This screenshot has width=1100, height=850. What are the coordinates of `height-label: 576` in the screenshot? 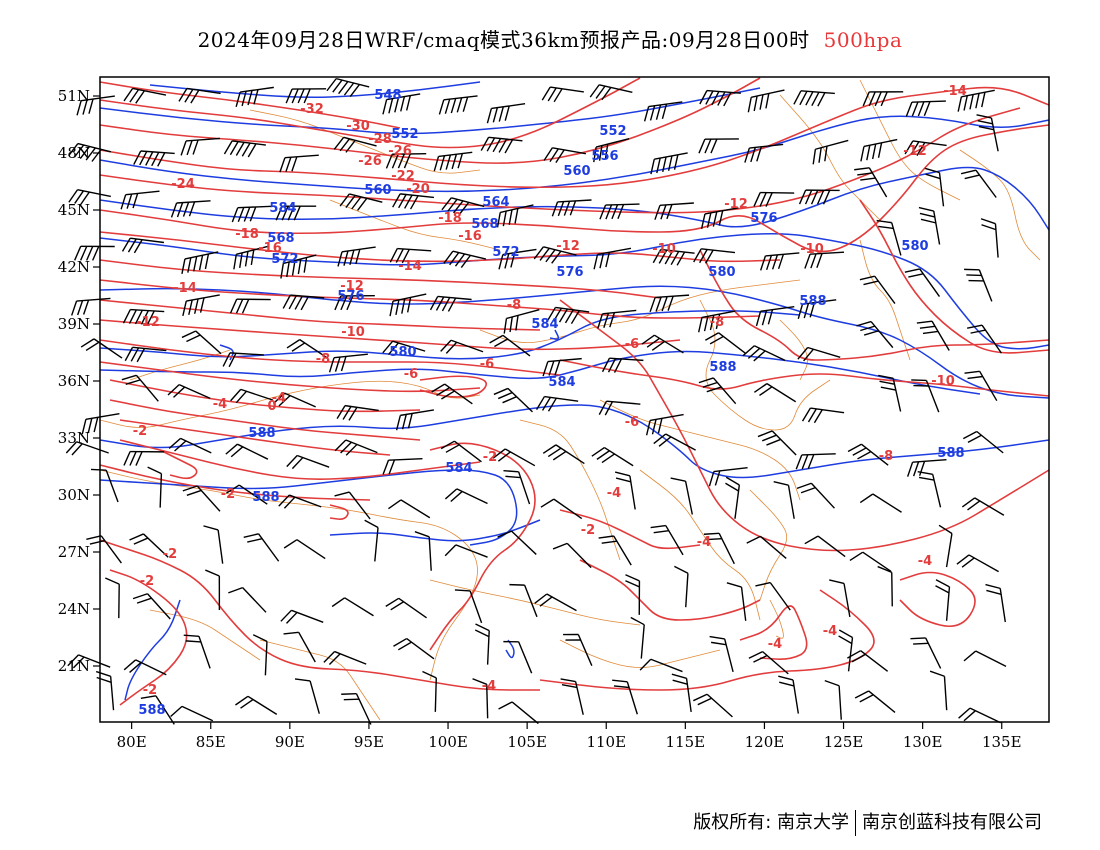 It's located at (763, 218).